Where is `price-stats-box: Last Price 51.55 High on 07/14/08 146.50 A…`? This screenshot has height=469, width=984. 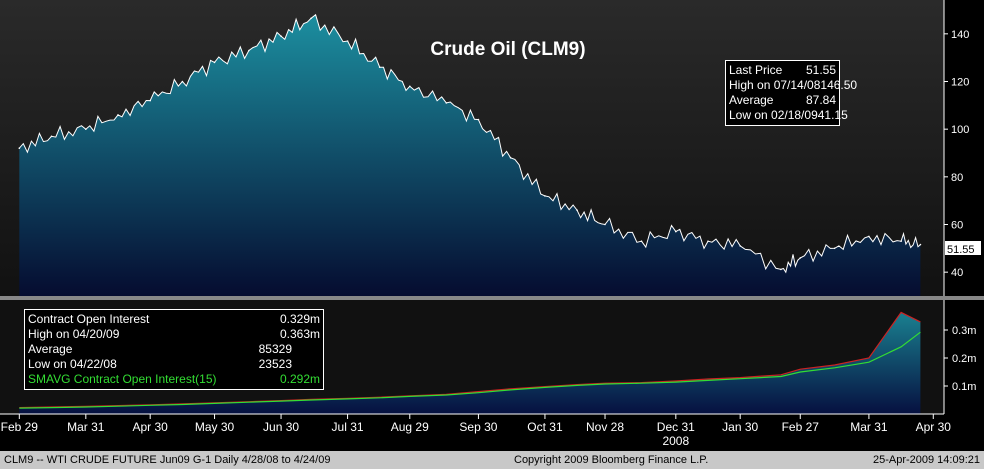 price-stats-box: Last Price 51.55 High on 07/14/08 146.50 A… is located at coordinates (791, 93).